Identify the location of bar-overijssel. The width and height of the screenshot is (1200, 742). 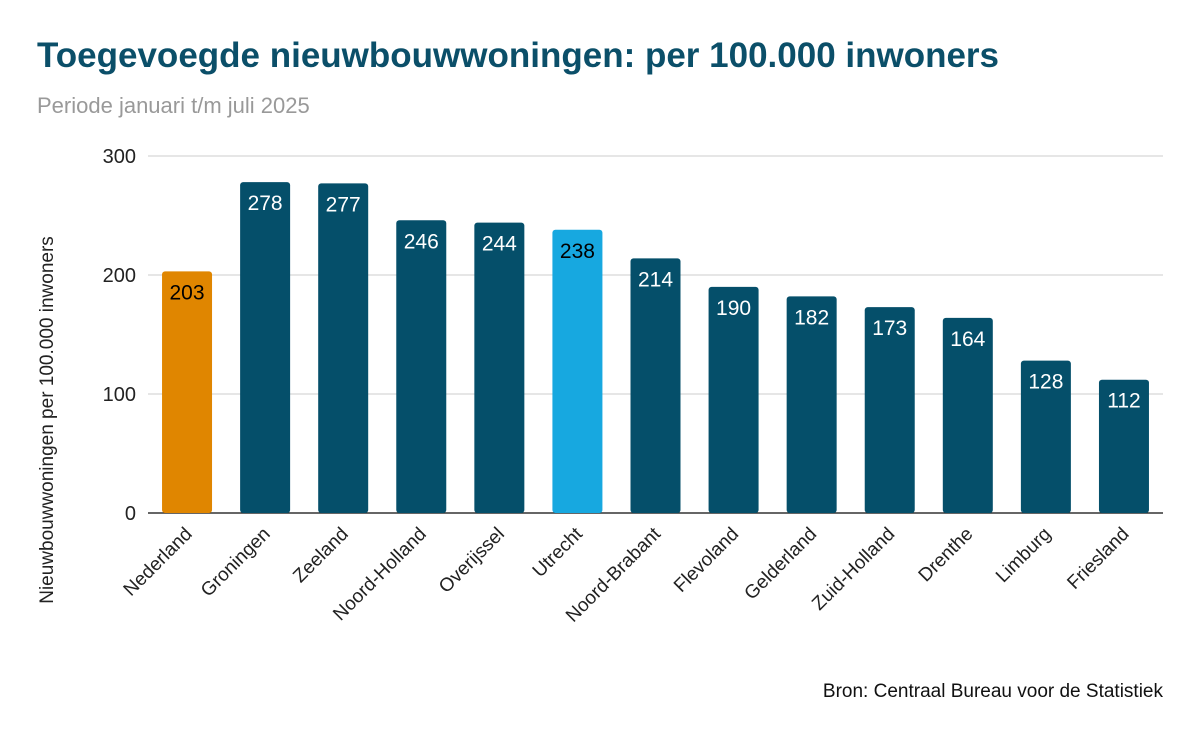
(499, 367).